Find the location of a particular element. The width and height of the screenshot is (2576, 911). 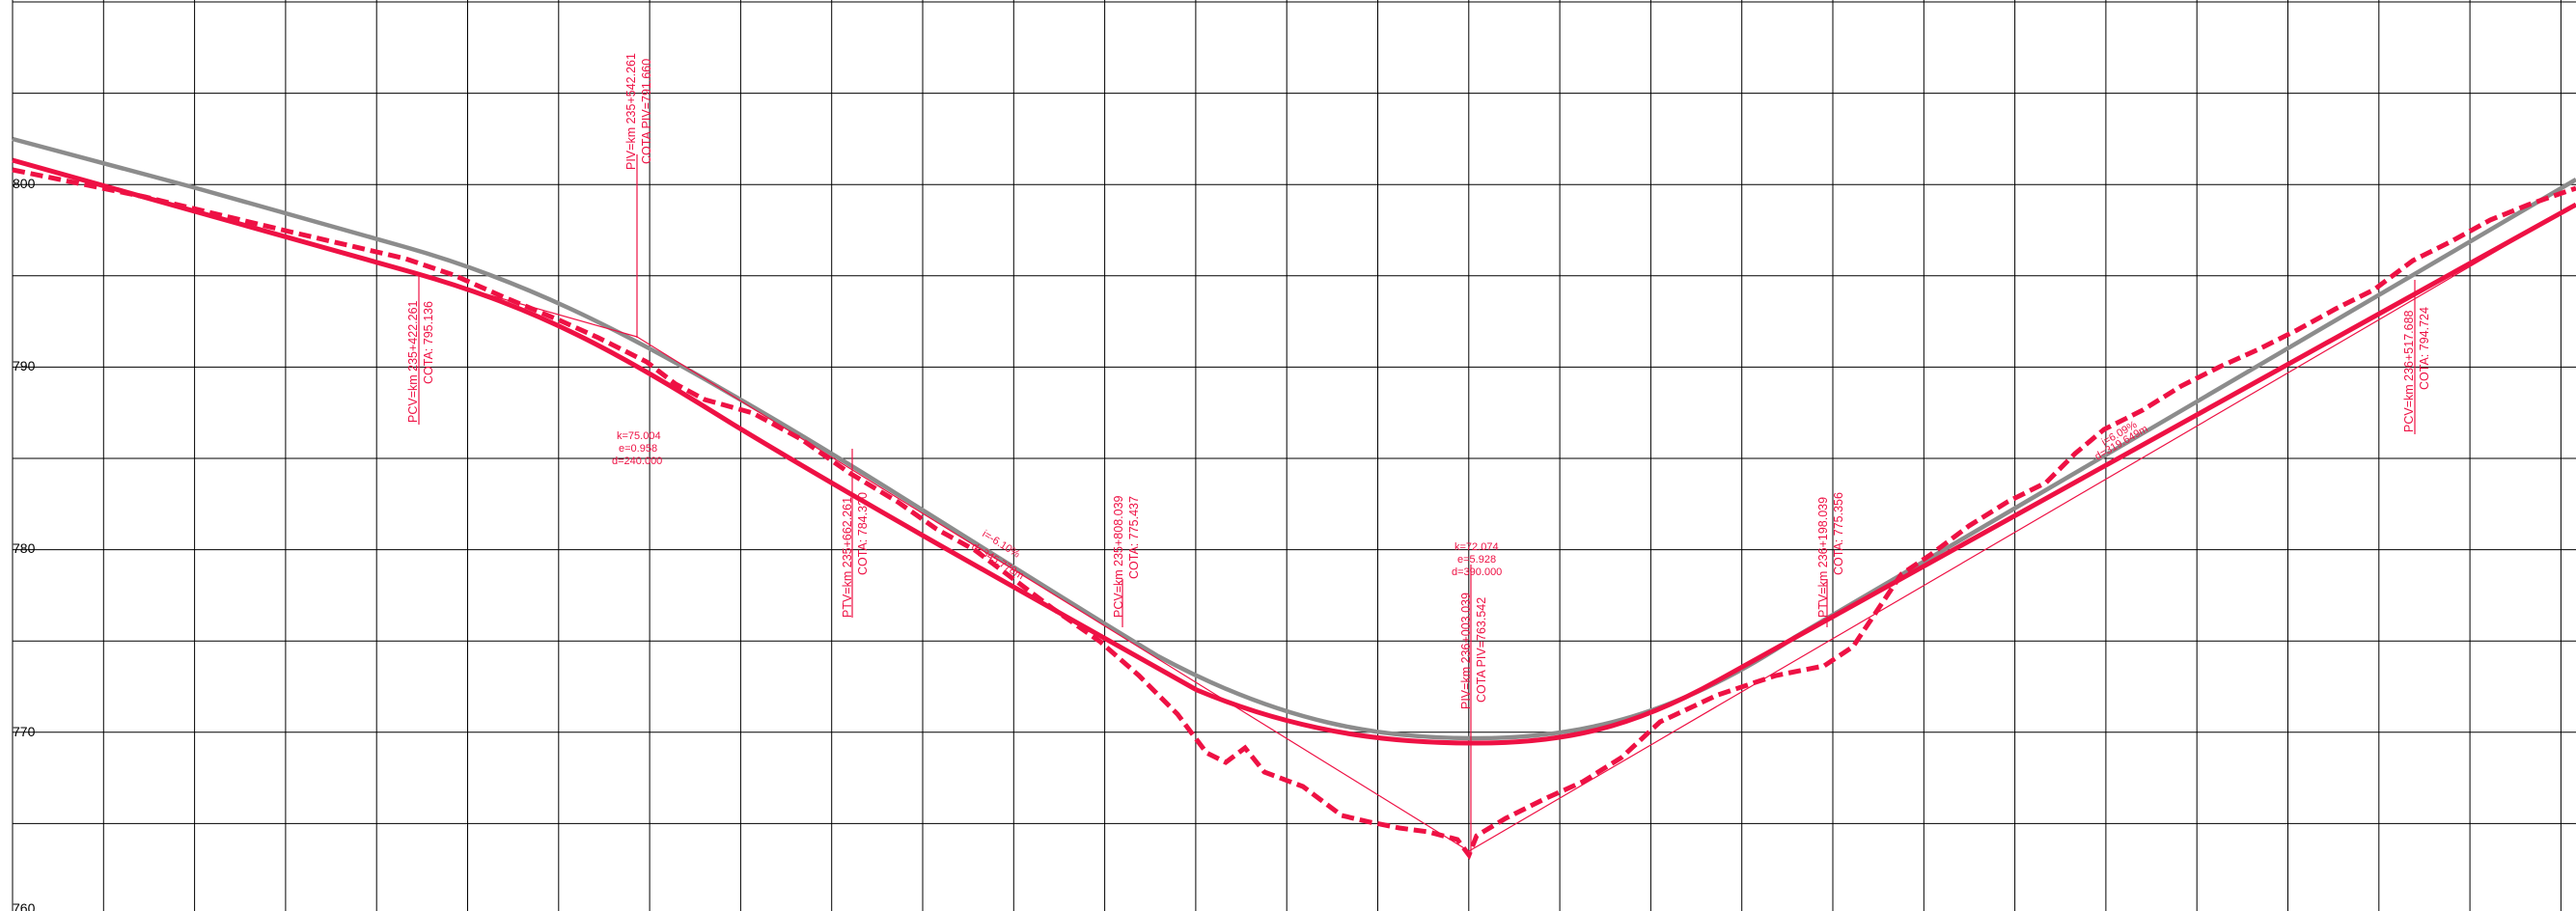

elevation-label-800: 800 is located at coordinates (24, 183).